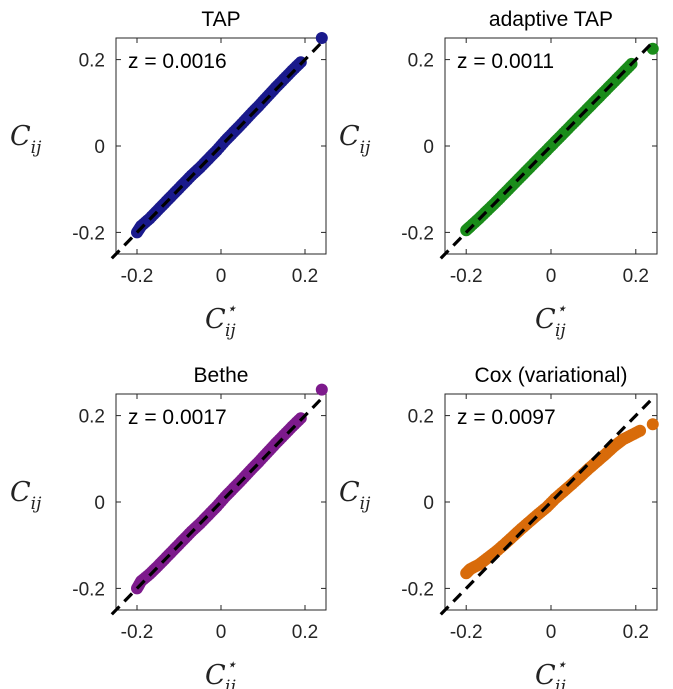  I want to click on panel-title: TAP, so click(220, 19).